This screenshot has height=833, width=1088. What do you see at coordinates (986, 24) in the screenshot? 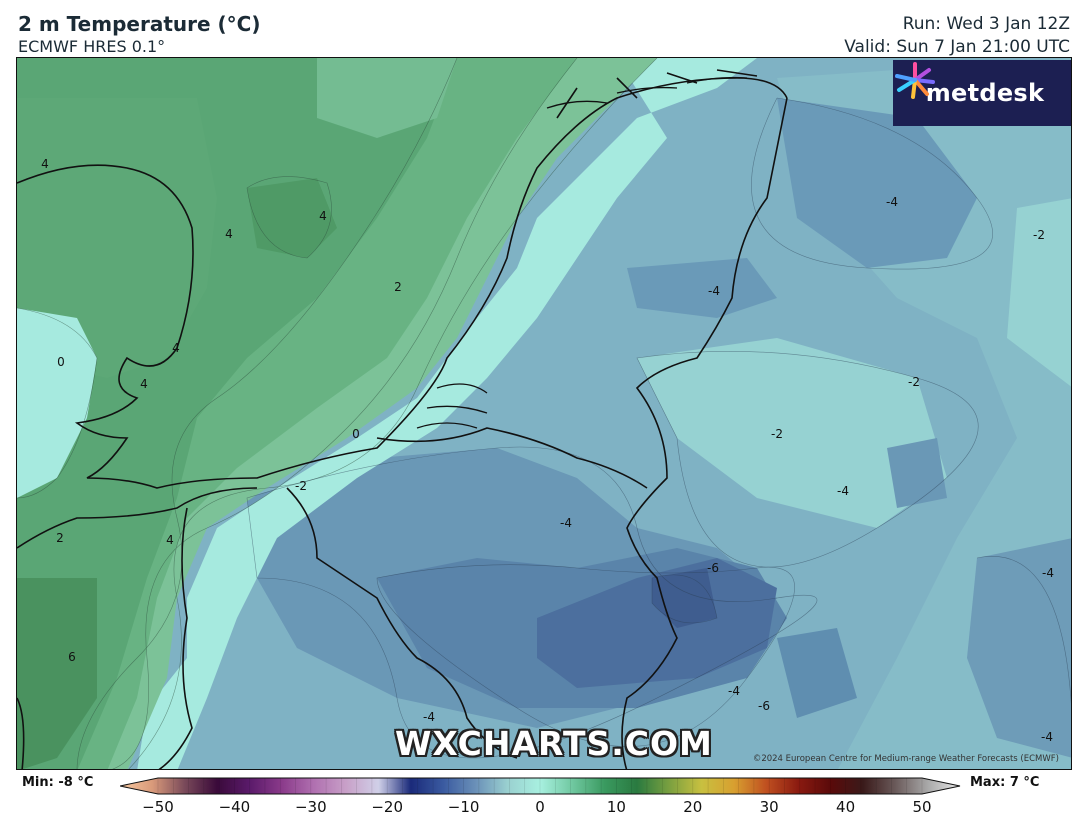
I see `run-time: Run: Wed 3 Jan 12Z` at bounding box center [986, 24].